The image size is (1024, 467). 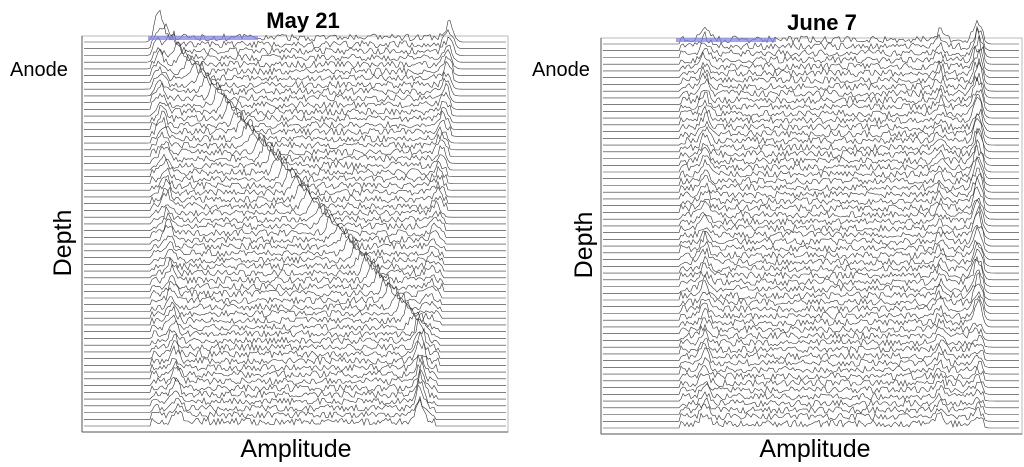 I want to click on panel-title: May 21, so click(x=302, y=20).